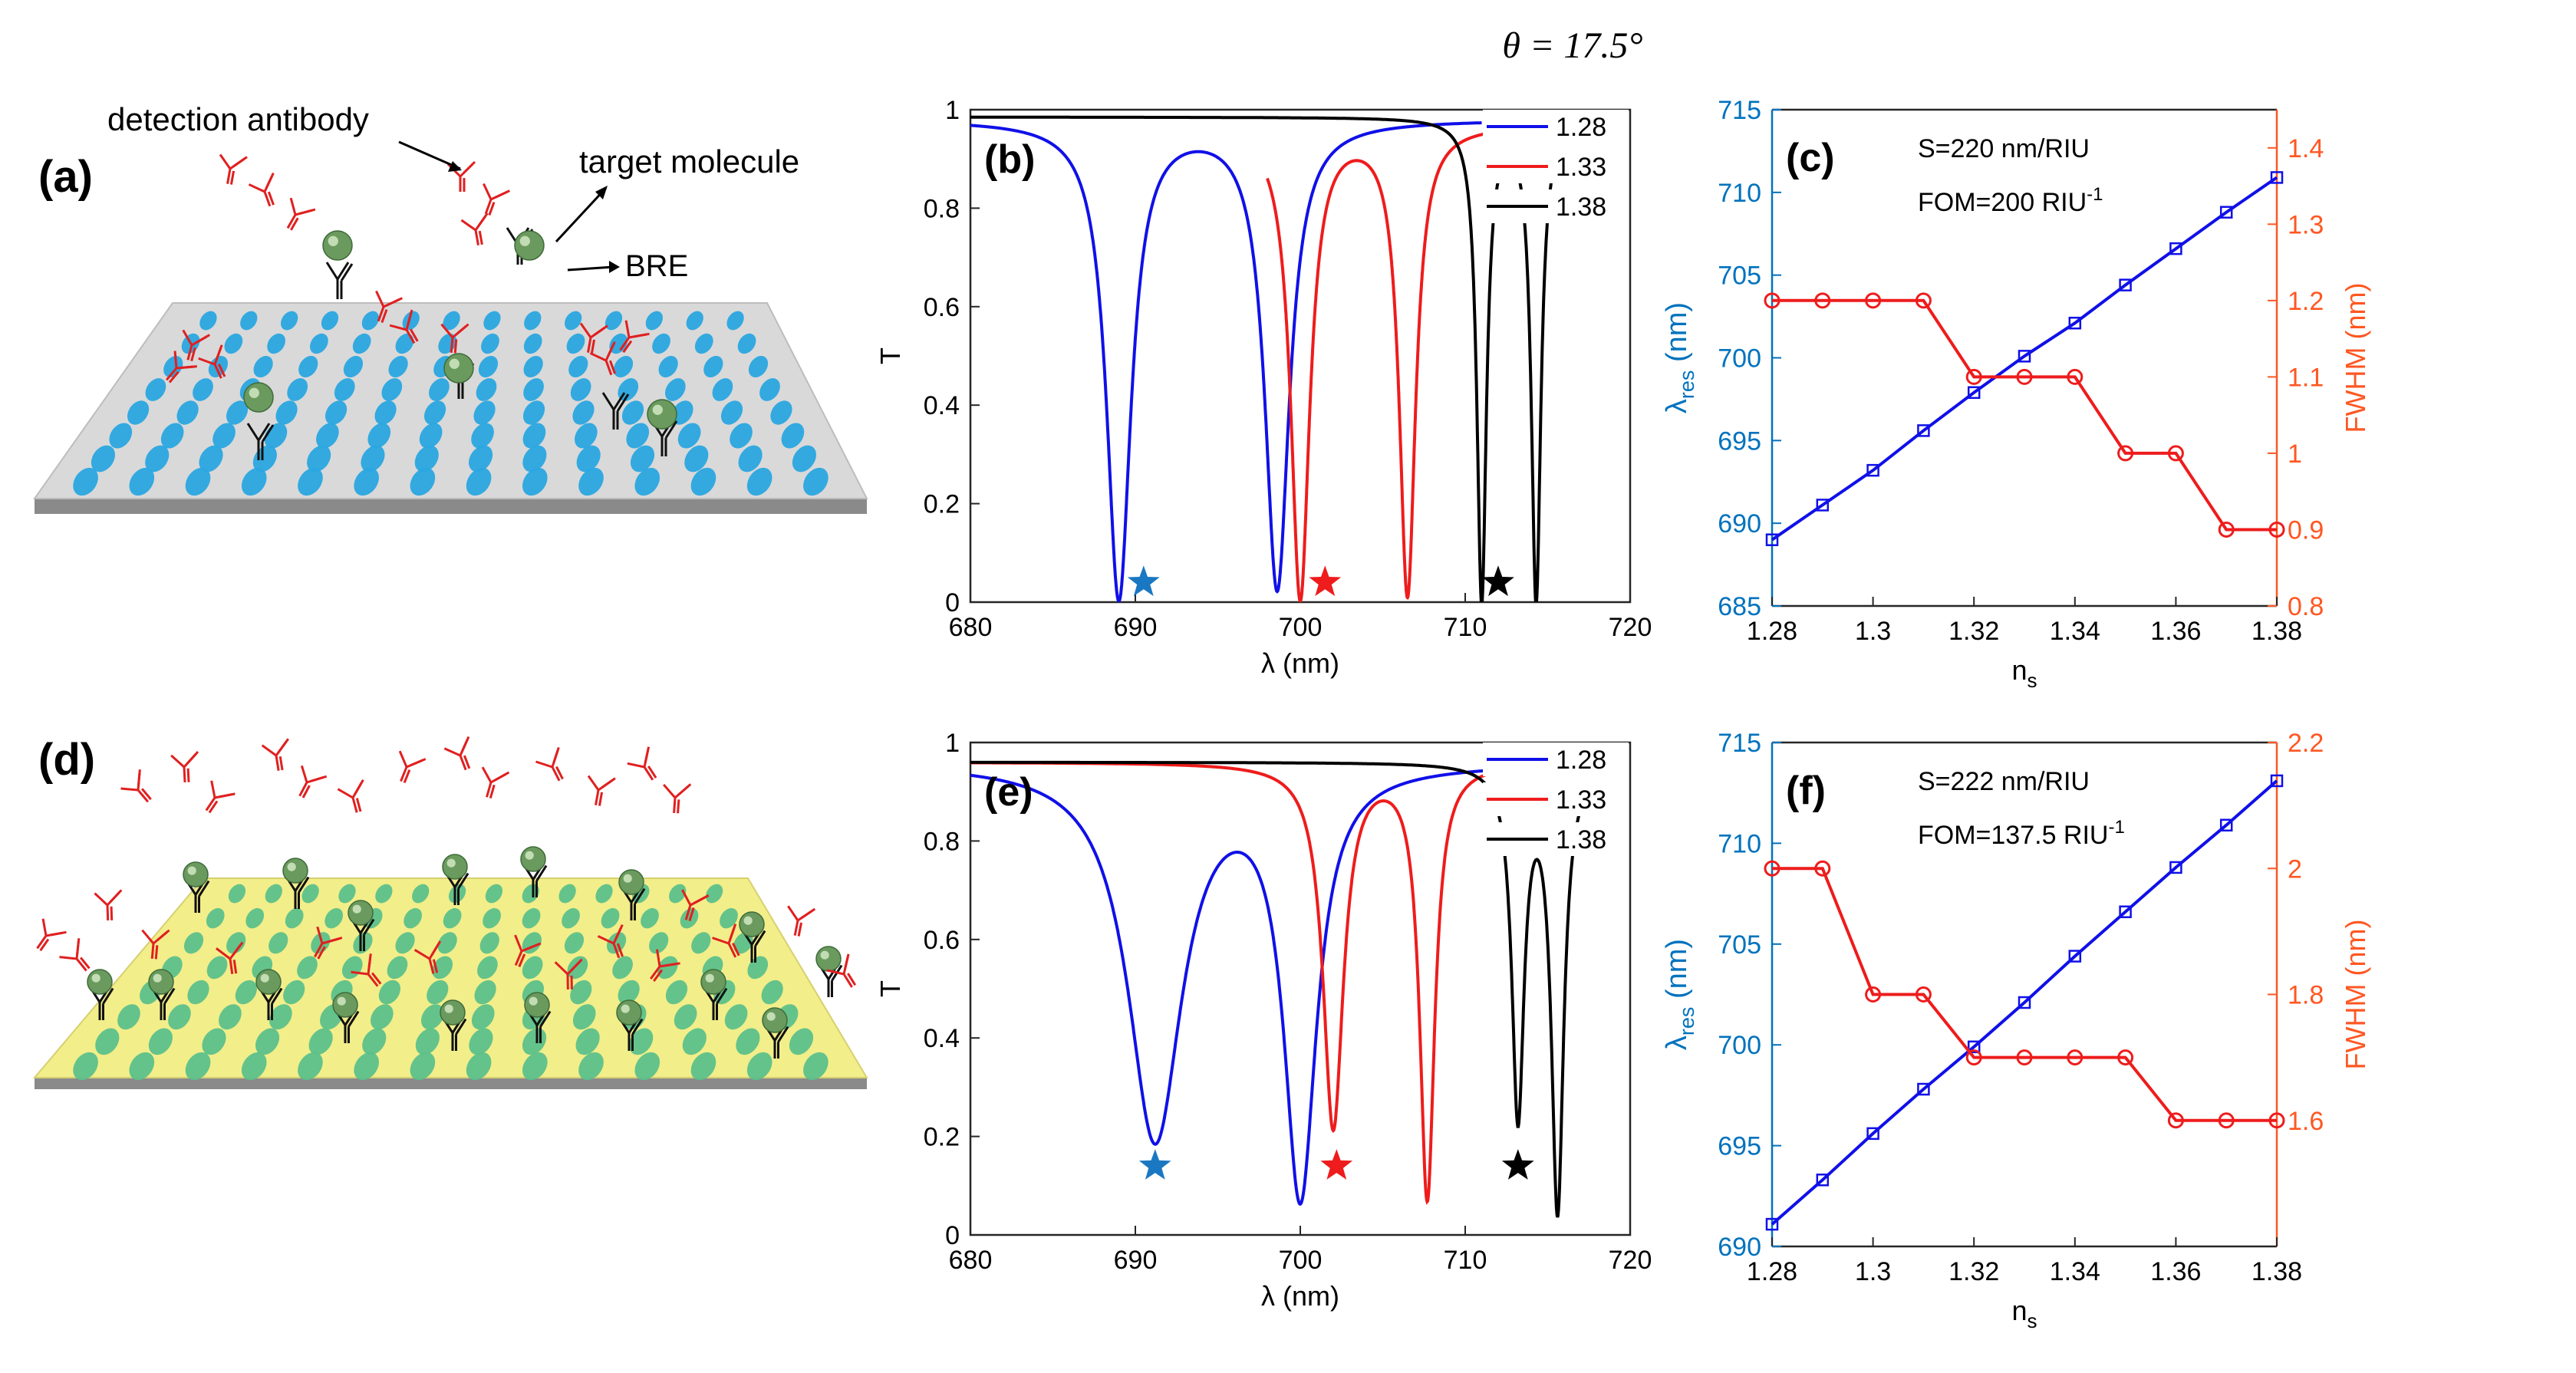 The image size is (2576, 1373). Describe the element at coordinates (2075, 1271) in the screenshot. I see `x-tick-label: 1.34` at that location.